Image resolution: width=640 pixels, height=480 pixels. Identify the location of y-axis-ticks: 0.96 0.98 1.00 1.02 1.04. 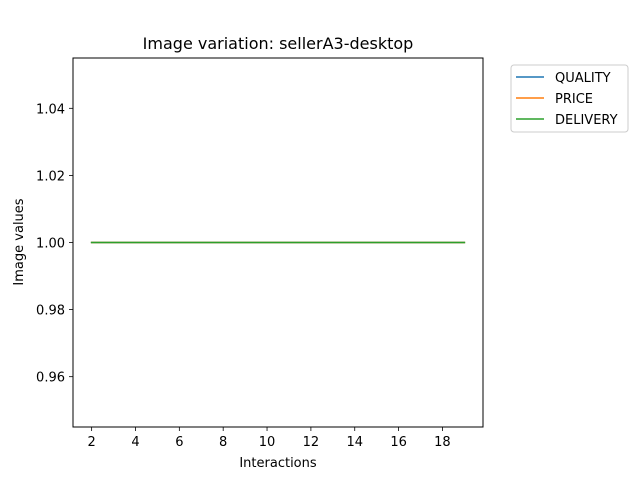
(54, 244).